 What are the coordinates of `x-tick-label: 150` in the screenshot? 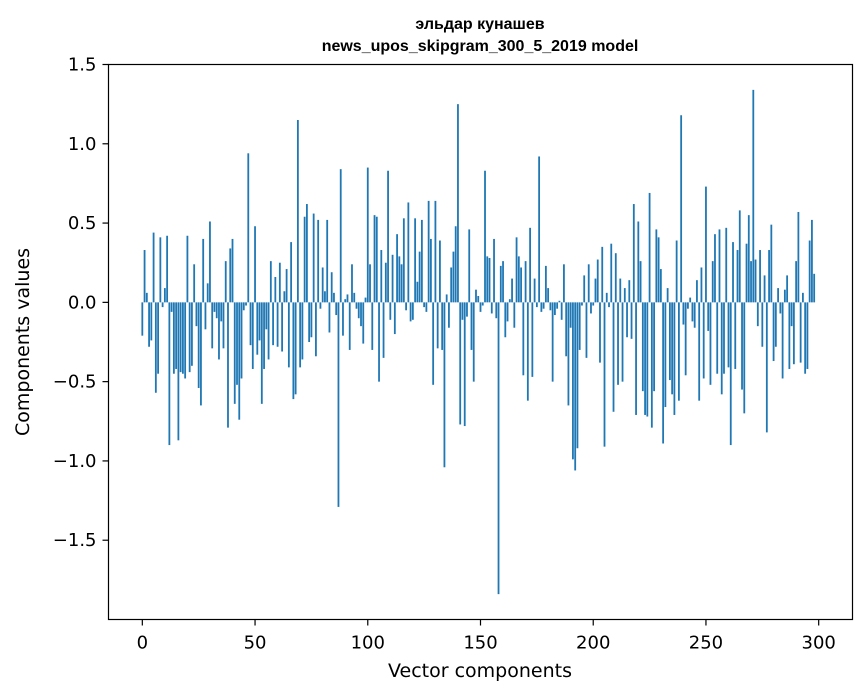 It's located at (480, 643).